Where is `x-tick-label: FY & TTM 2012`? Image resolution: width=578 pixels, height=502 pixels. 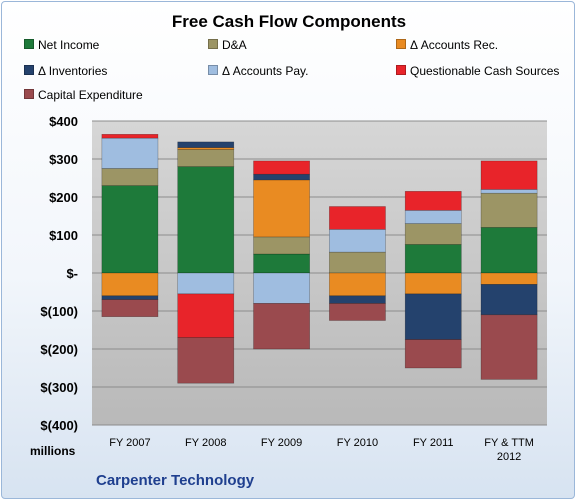
x-tick-label: FY & TTM 2012 is located at coordinates (509, 450).